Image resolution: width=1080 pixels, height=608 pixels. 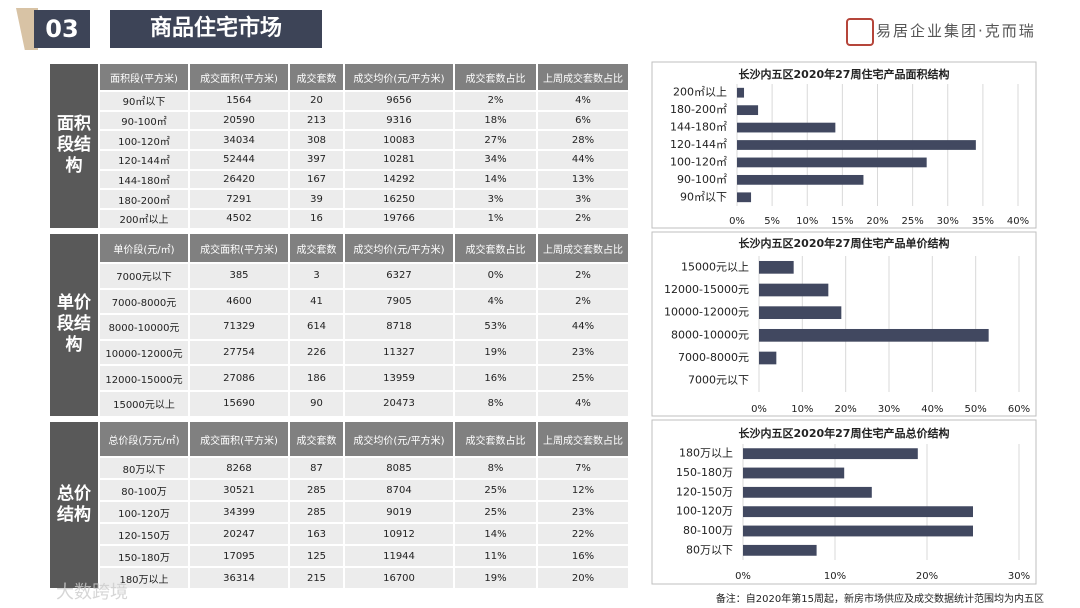 I want to click on chart-title: 长沙内五区2020年27周住宅产品面积结构, so click(x=844, y=74).